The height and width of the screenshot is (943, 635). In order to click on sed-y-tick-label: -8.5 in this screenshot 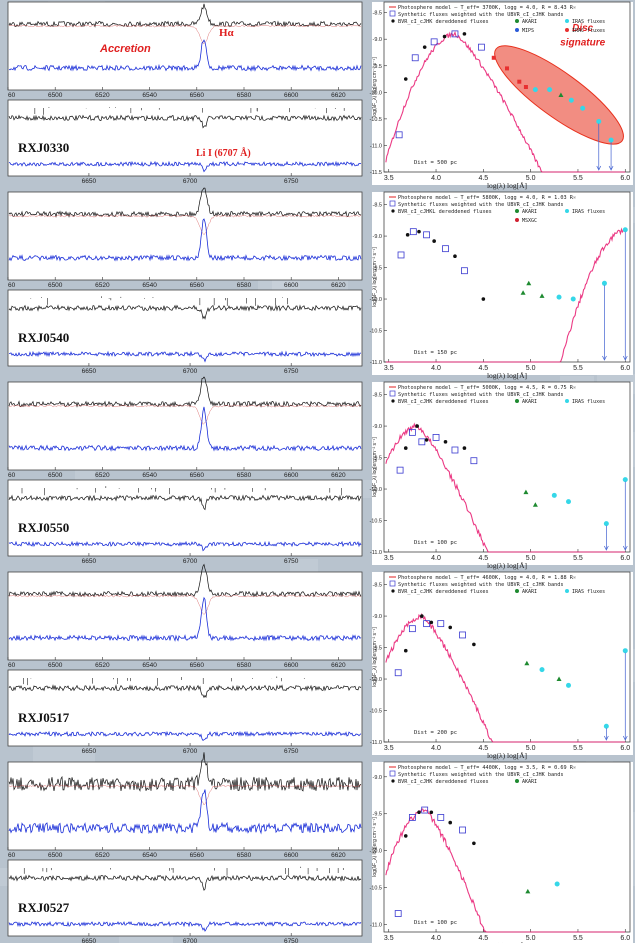, I will do `click(377, 14)`.